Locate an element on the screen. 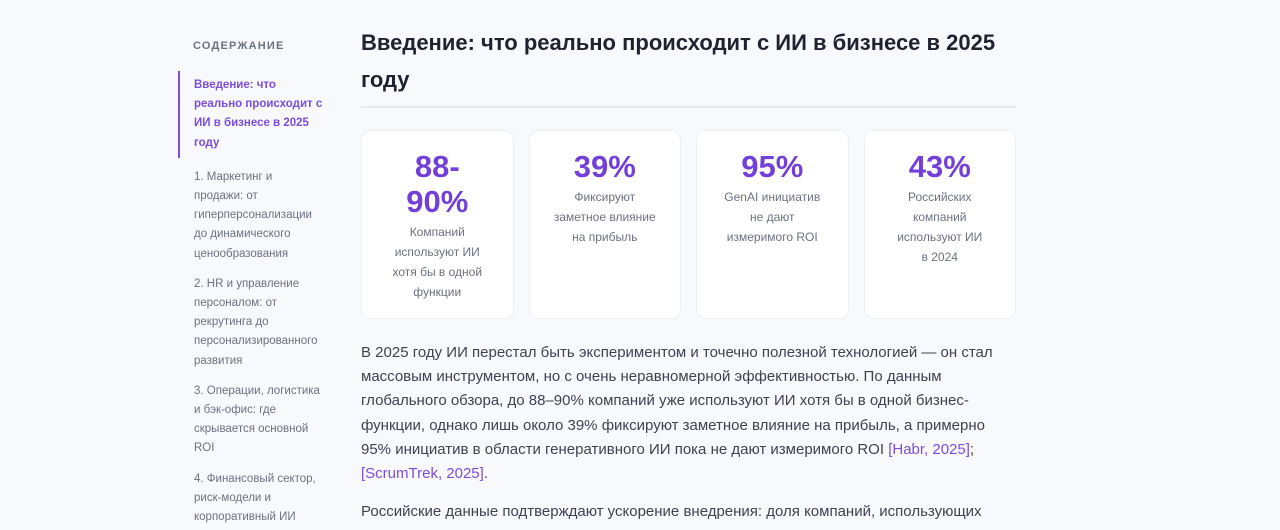  paragraph-end: . is located at coordinates (485, 474).